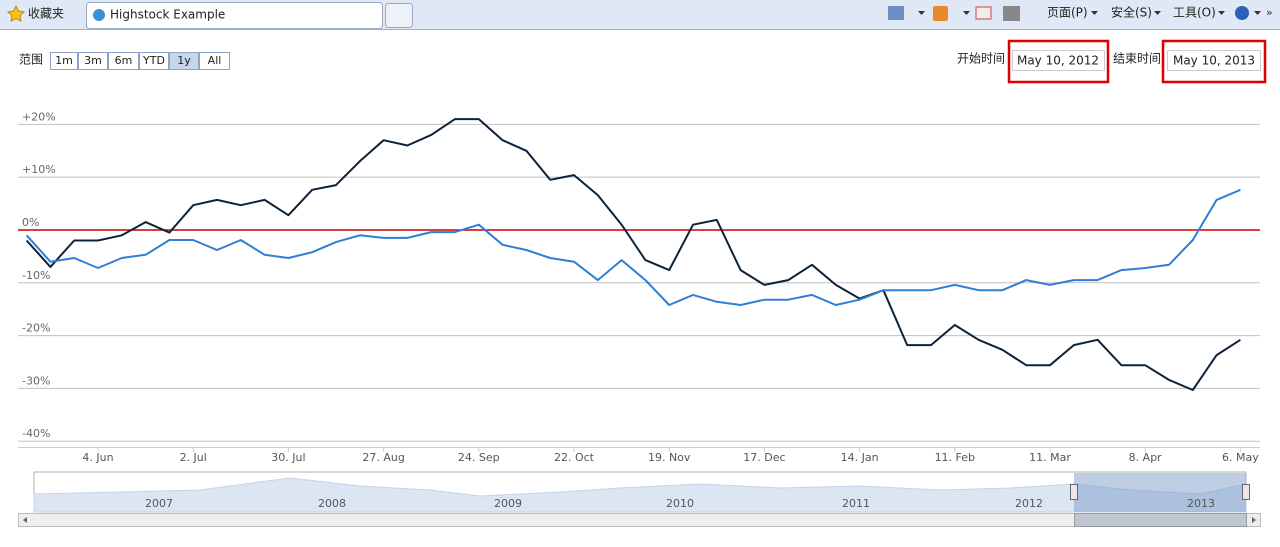 This screenshot has width=1280, height=547. I want to click on range-label: 范围, so click(31, 60).